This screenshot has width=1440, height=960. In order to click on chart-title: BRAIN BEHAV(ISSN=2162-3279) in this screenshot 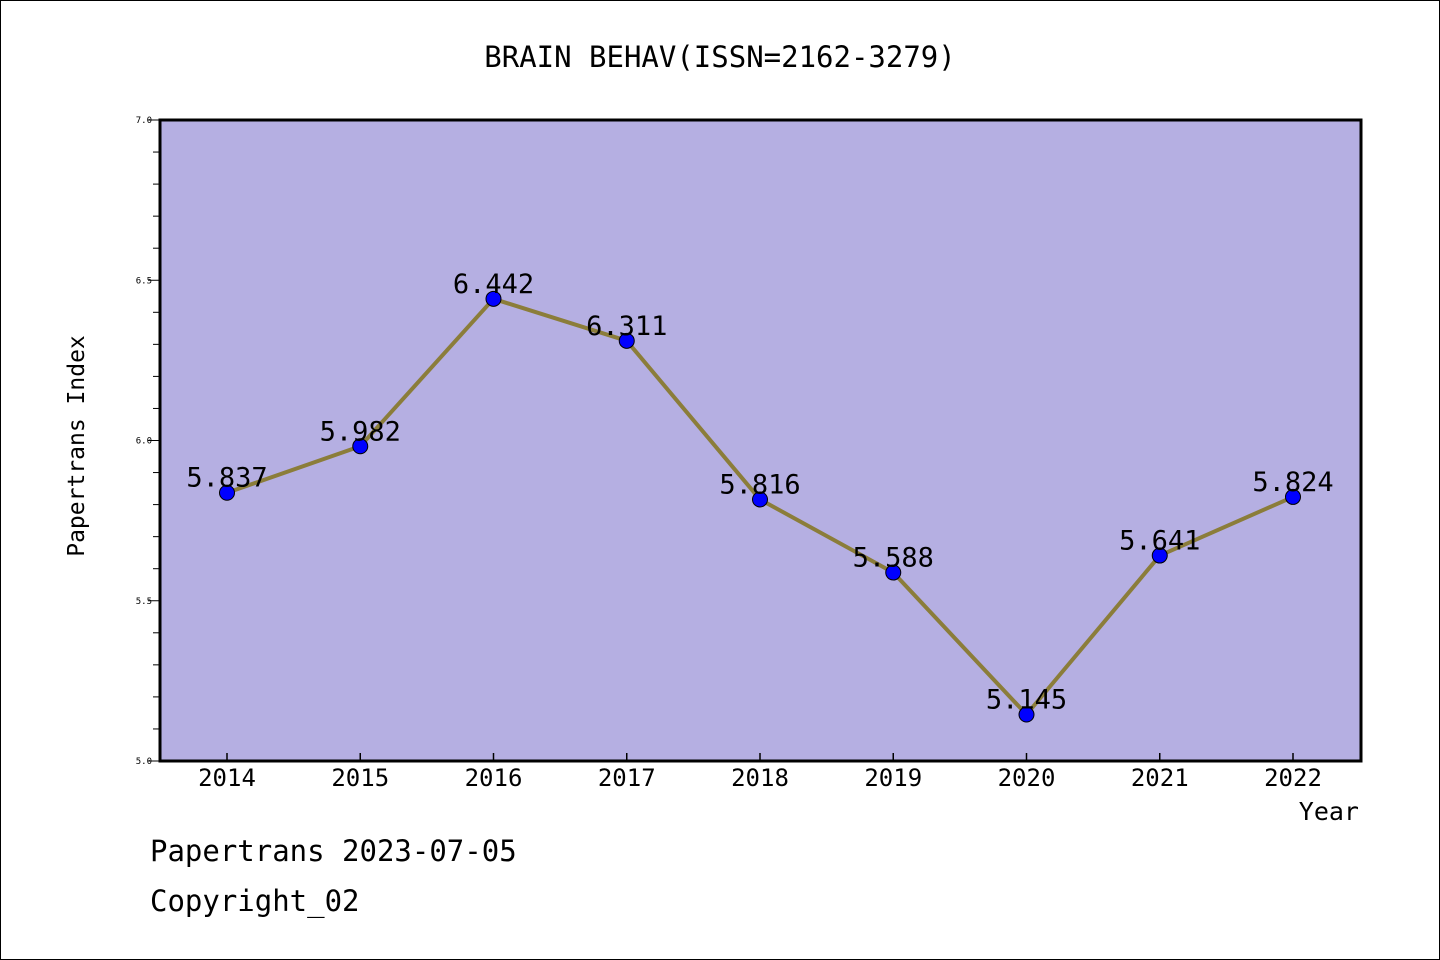, I will do `click(719, 57)`.